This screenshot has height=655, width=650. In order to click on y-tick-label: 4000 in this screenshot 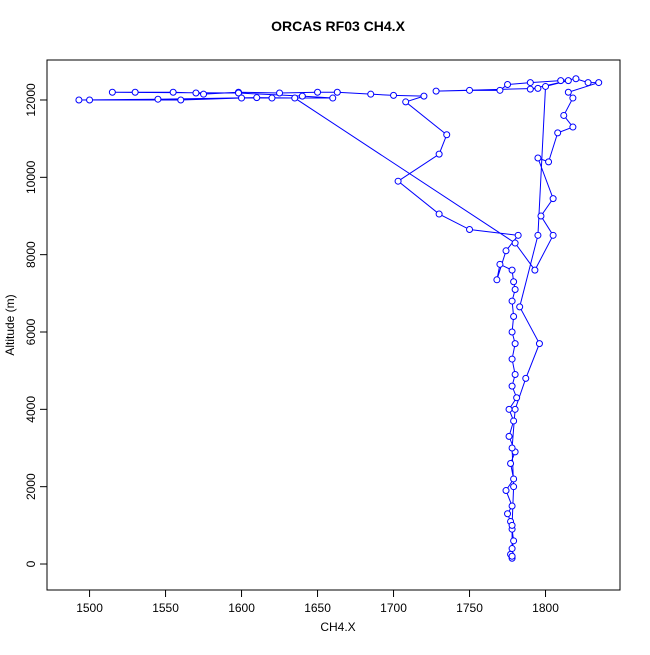, I will do `click(31, 409)`.